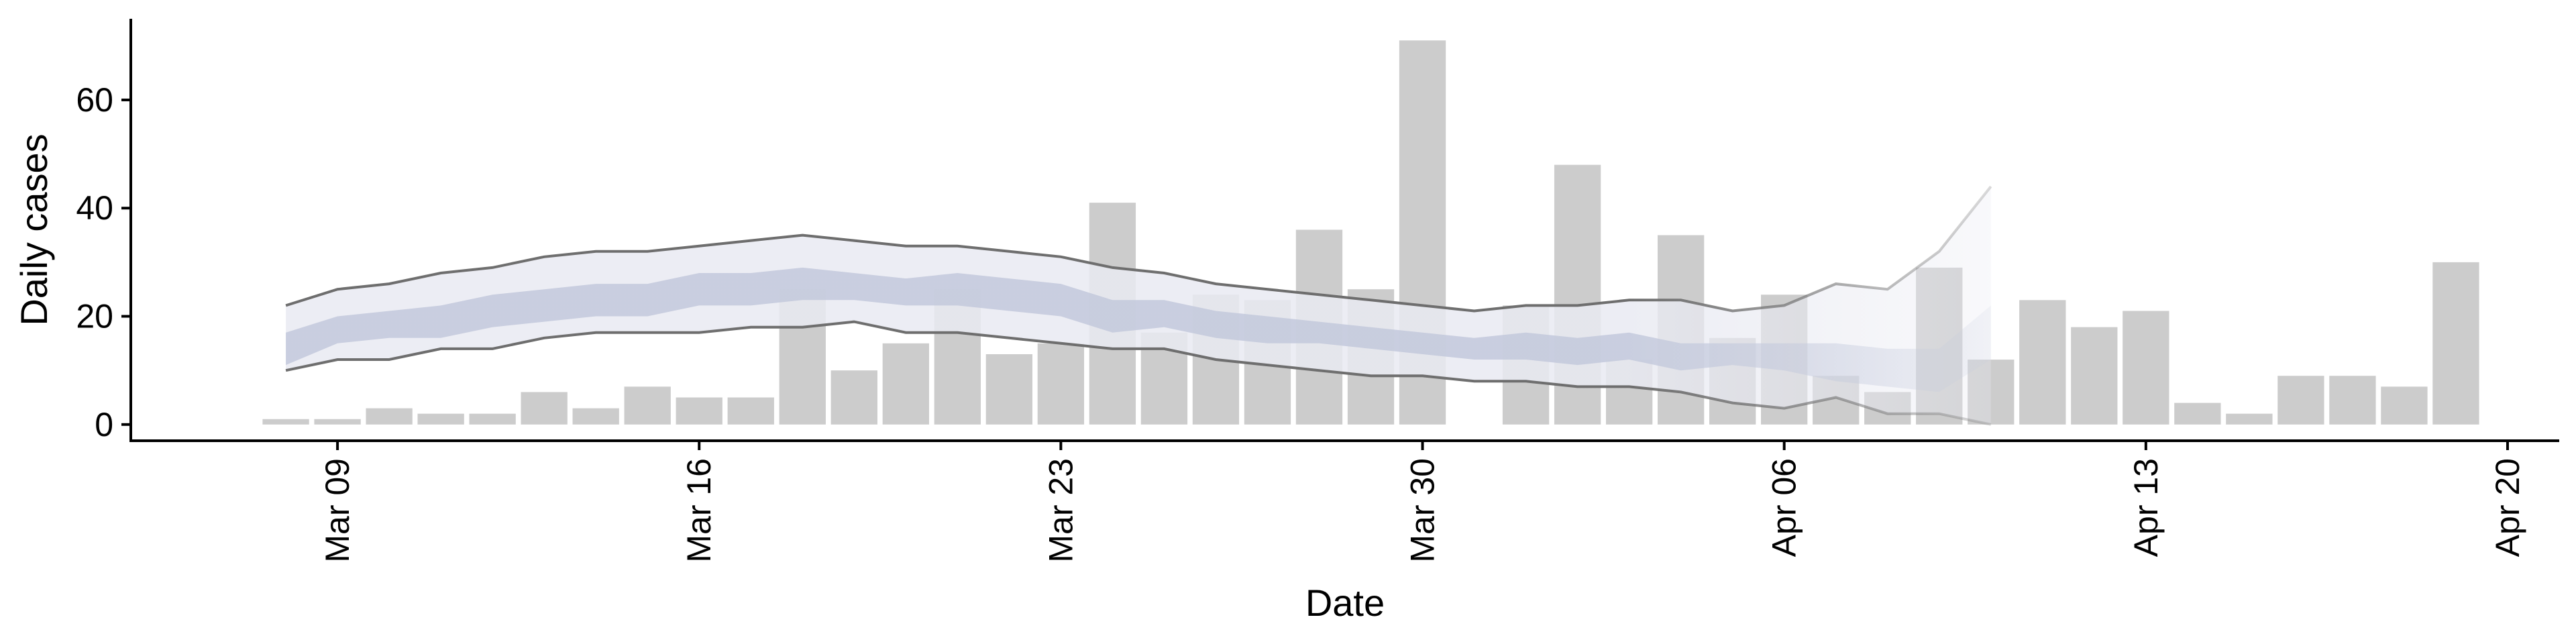 The height and width of the screenshot is (644, 2576). Describe the element at coordinates (2507, 507) in the screenshot. I see `x-tick-label: Apr 20` at that location.